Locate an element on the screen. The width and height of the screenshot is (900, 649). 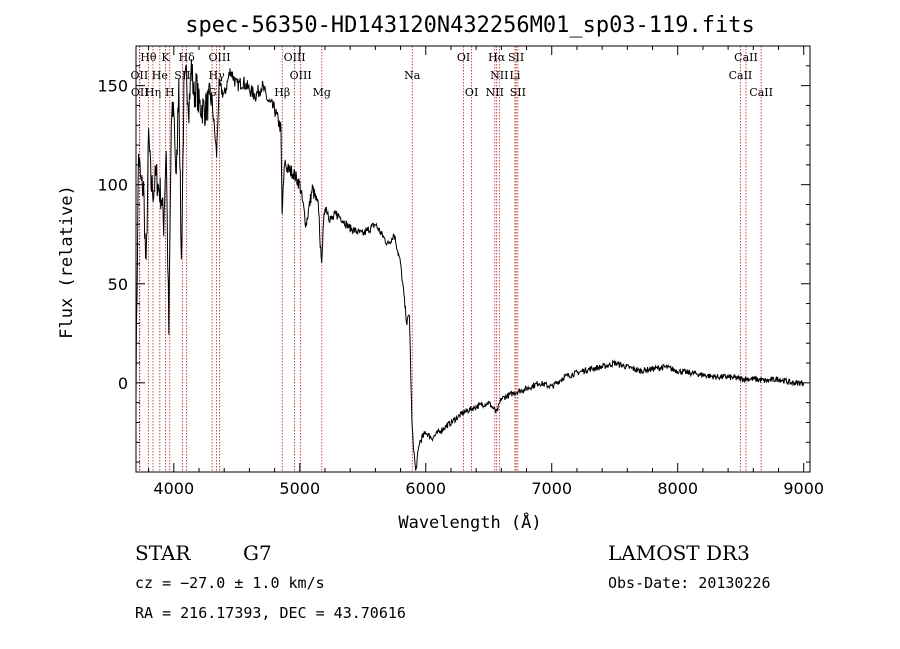
line-label: Hβ is located at coordinates (282, 92).